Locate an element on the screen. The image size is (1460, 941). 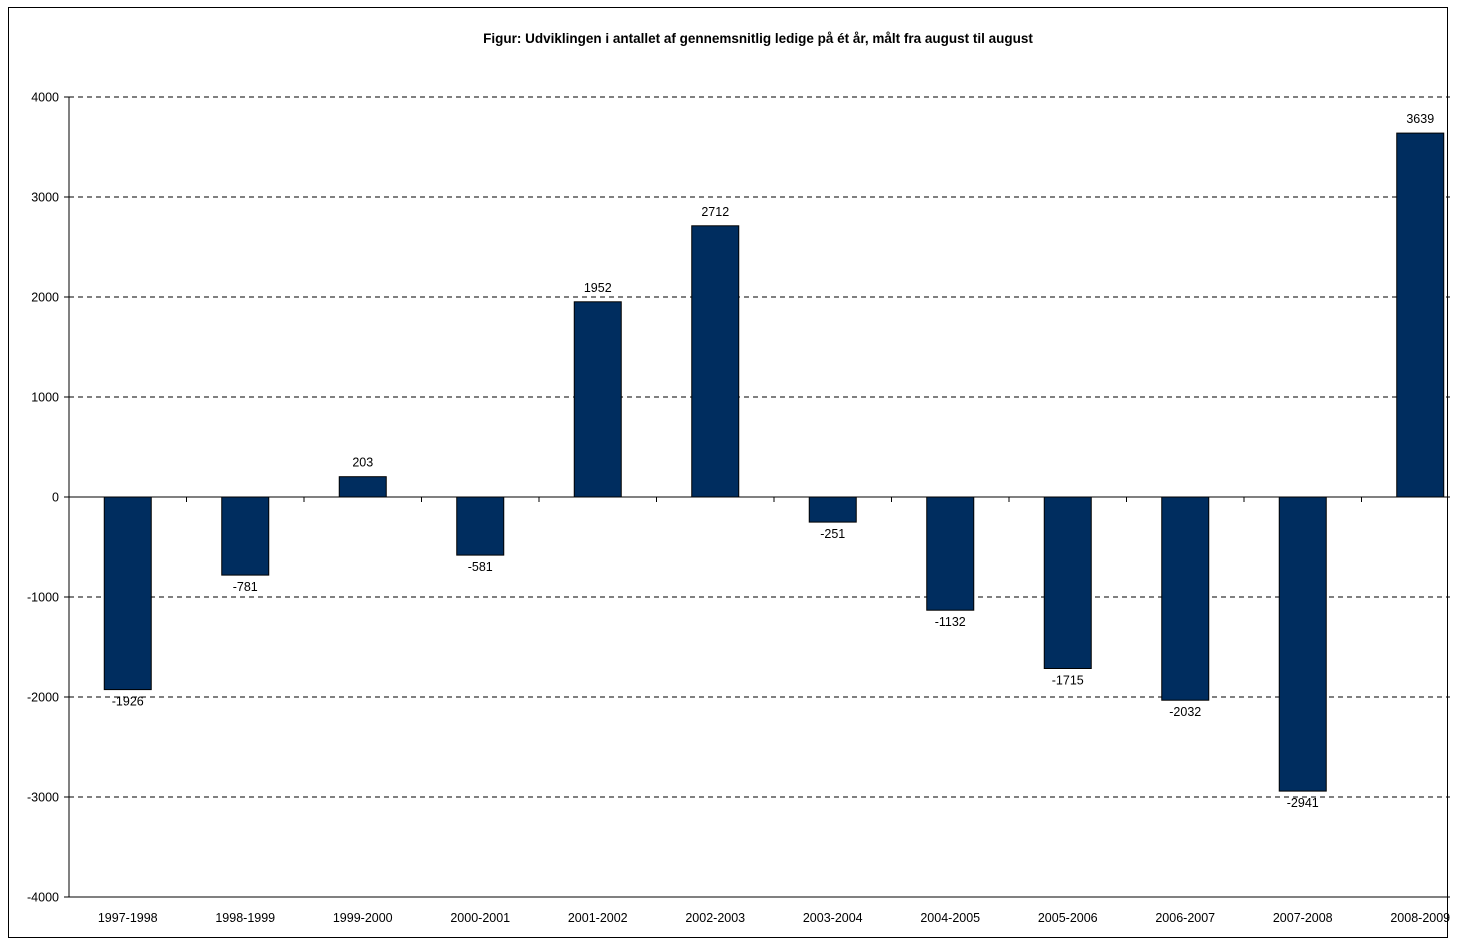
x-tick-label: 1999-2000 is located at coordinates (363, 918).